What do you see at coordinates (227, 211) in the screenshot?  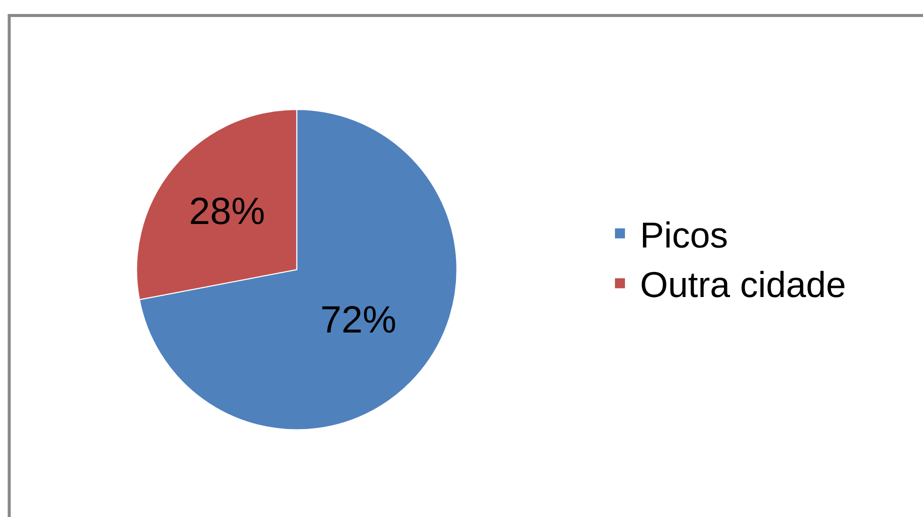 I see `data-label: 28%` at bounding box center [227, 211].